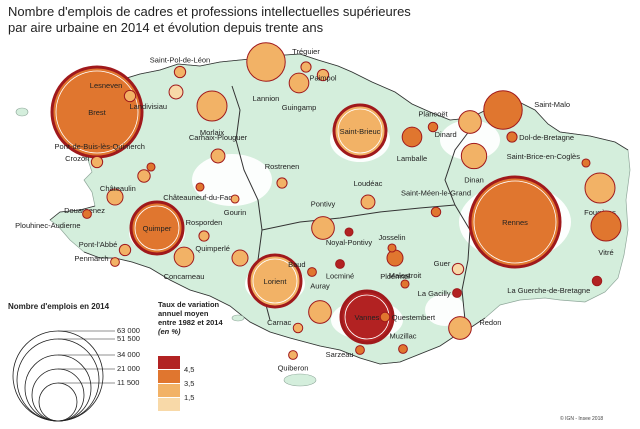  What do you see at coordinates (125, 181) in the screenshot?
I see `city-ch-teaulin: Châteaulin` at bounding box center [125, 181].